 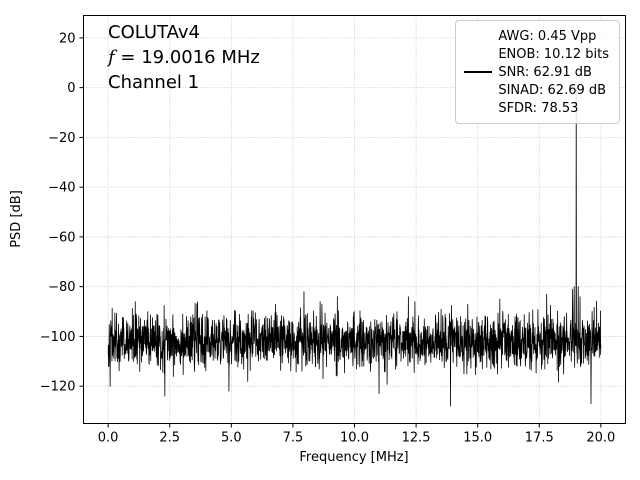 I want to click on legend-handle-snr, so click(x=481, y=72).